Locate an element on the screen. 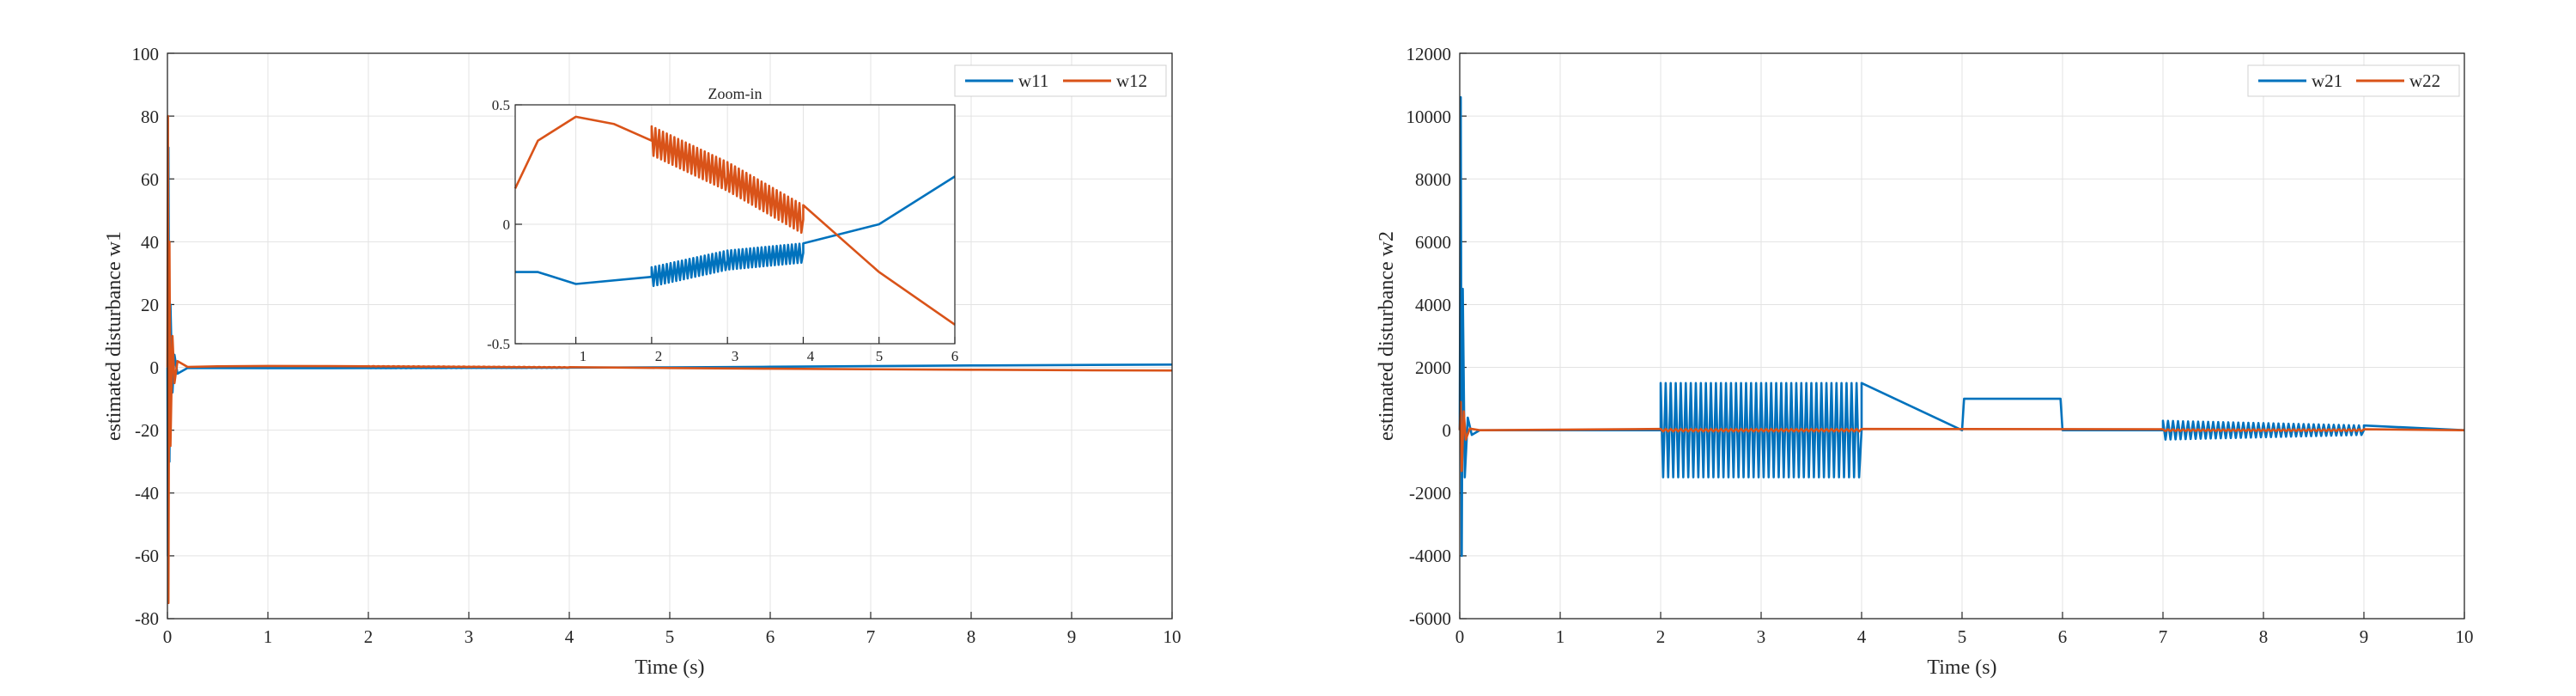  y-tick-label: 2000 is located at coordinates (1433, 367).